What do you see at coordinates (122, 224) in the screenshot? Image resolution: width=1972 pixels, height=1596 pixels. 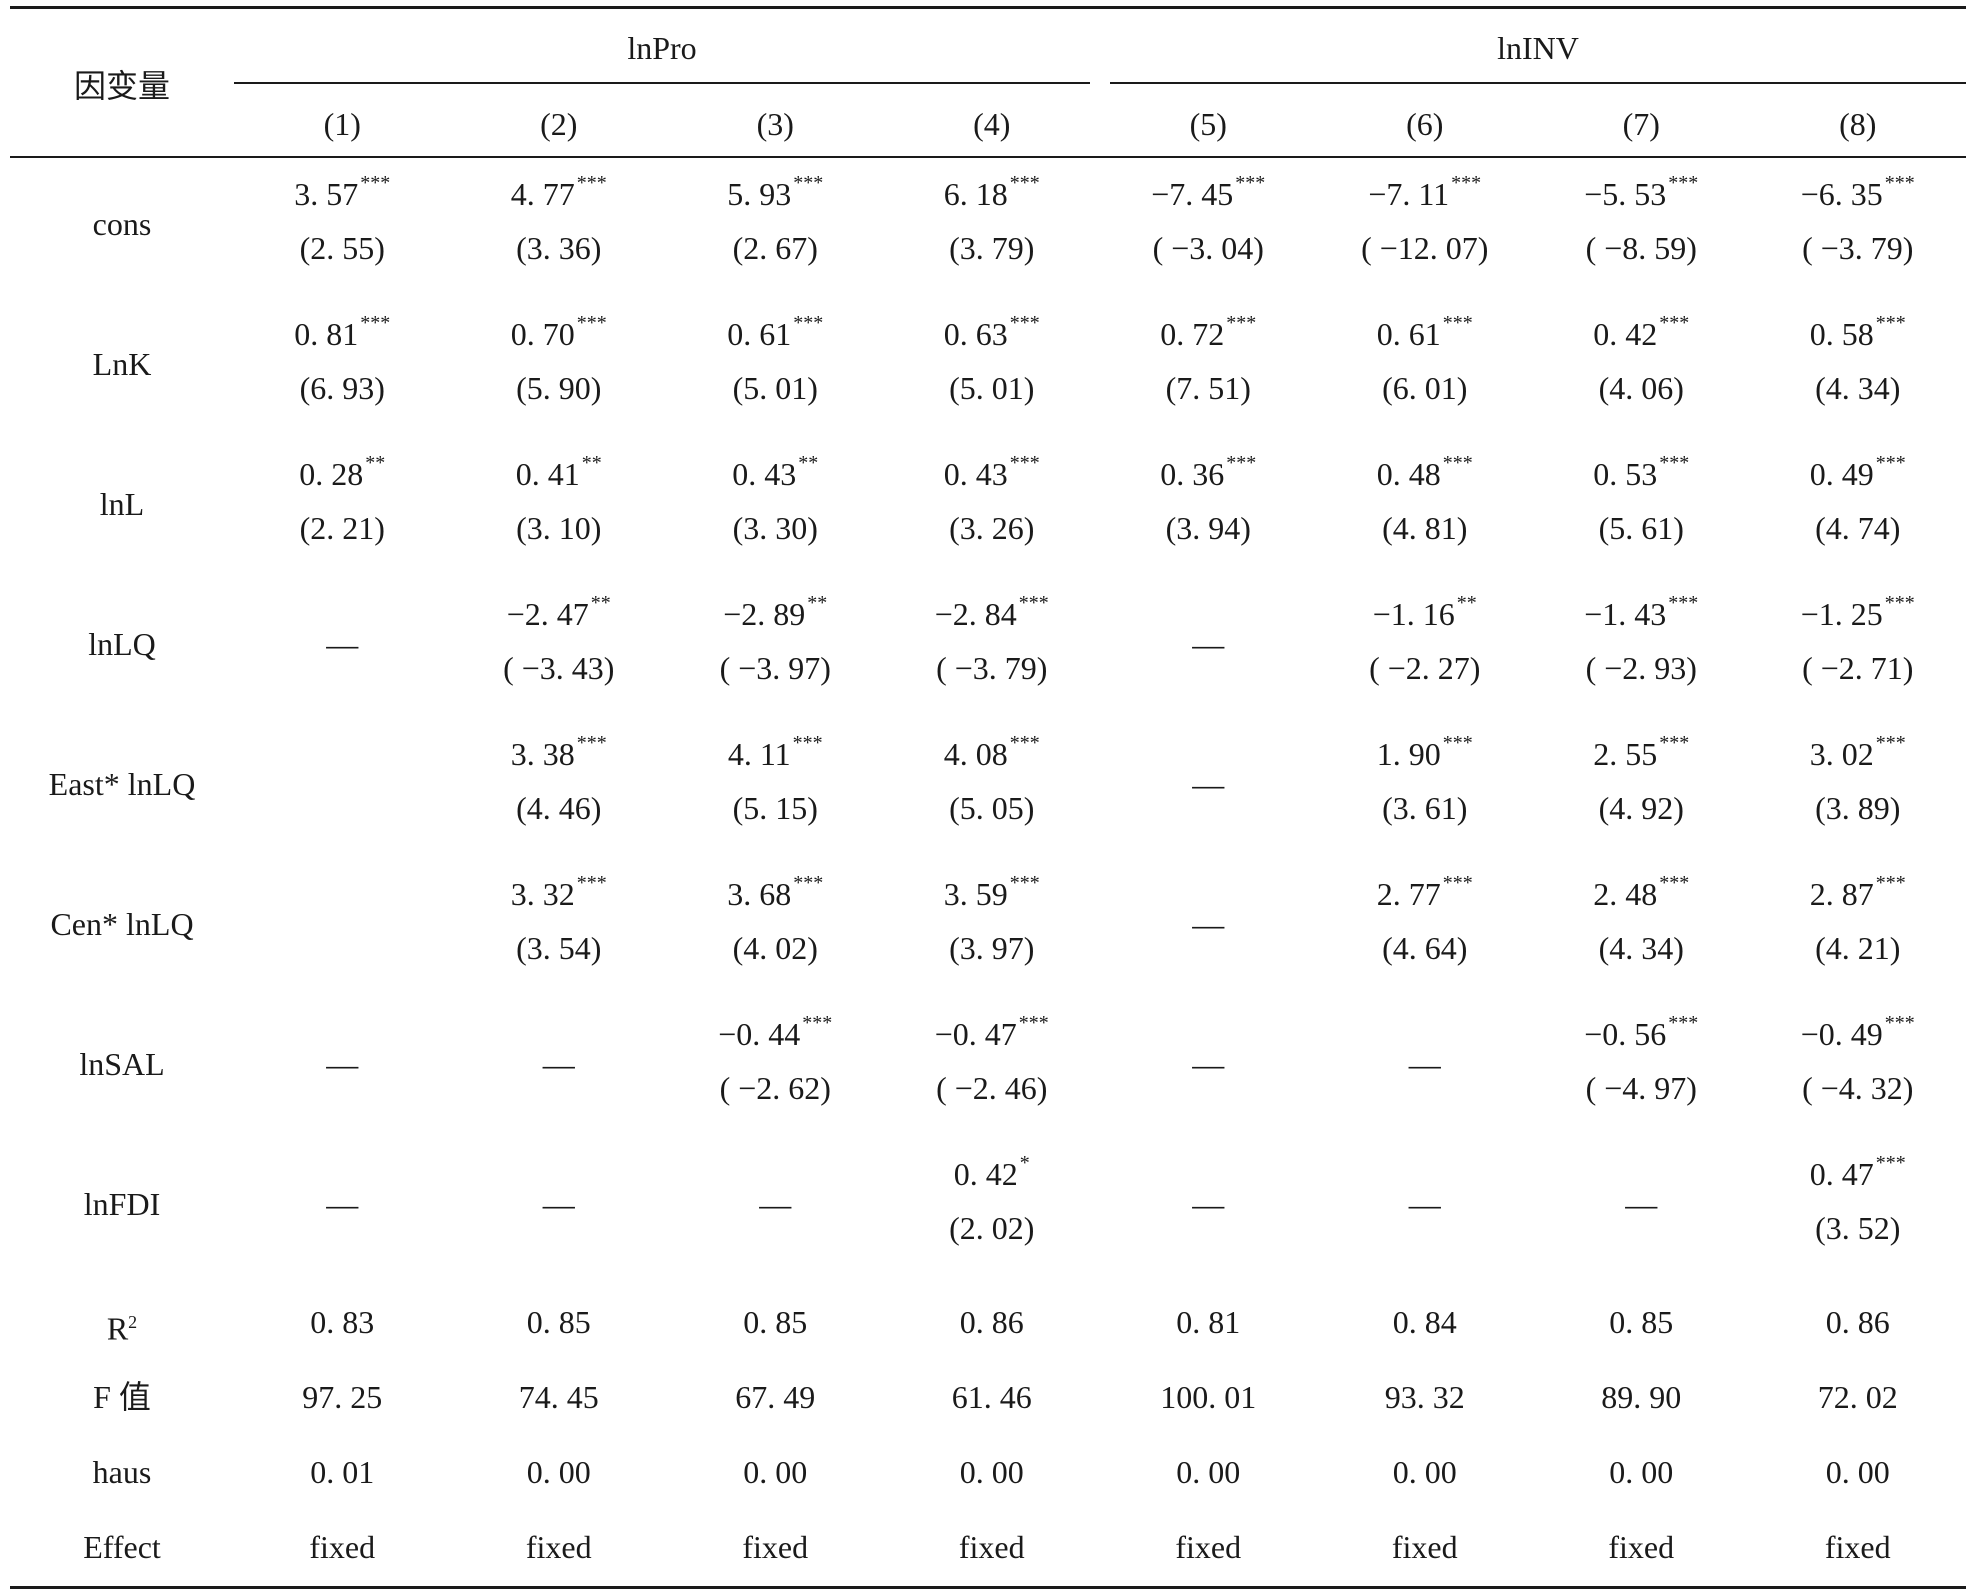 I see `row-label: cons` at bounding box center [122, 224].